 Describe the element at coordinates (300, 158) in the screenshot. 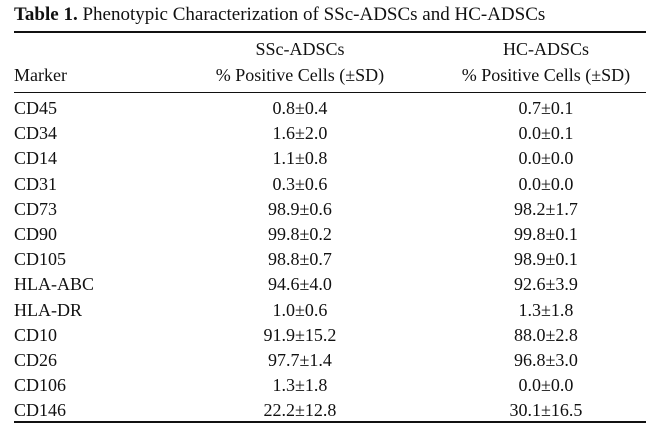

I see `ssc-value-cell: 1.1±0.8` at that location.